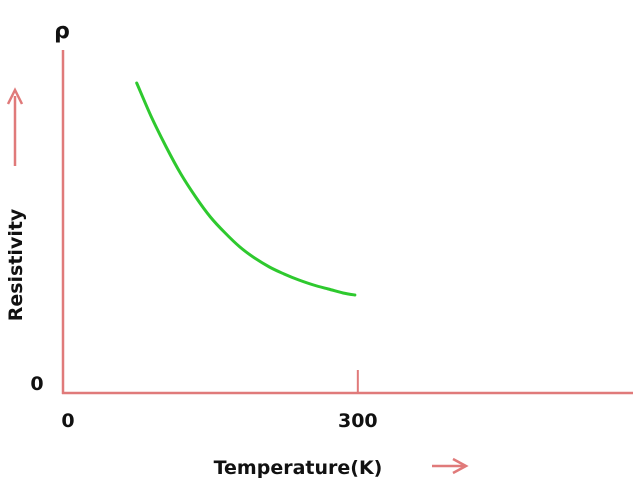 This screenshot has height=480, width=637. What do you see at coordinates (62, 31) in the screenshot?
I see `y-axis-symbol: ρ` at bounding box center [62, 31].